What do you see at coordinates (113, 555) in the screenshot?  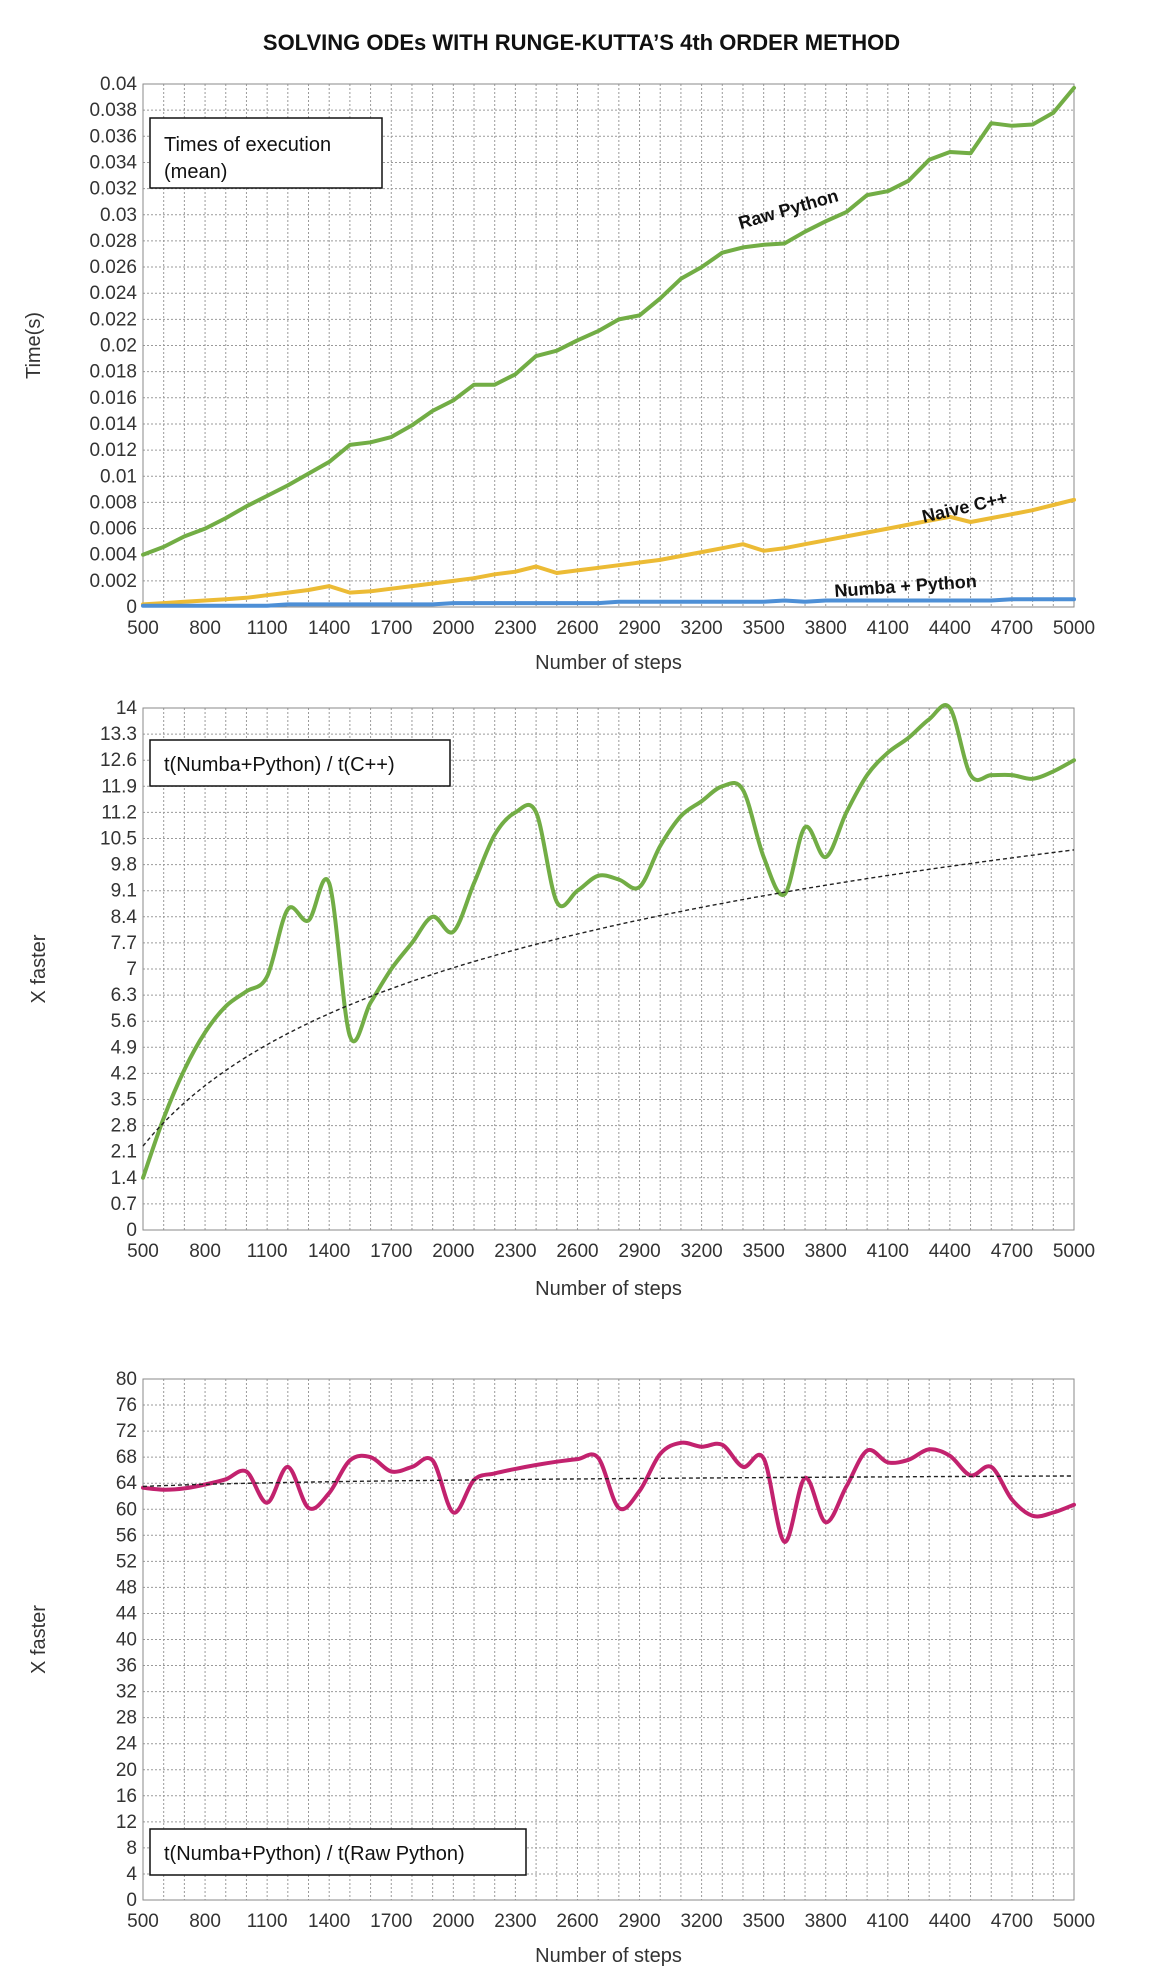 I see `y-tick-label: 0.004` at bounding box center [113, 555].